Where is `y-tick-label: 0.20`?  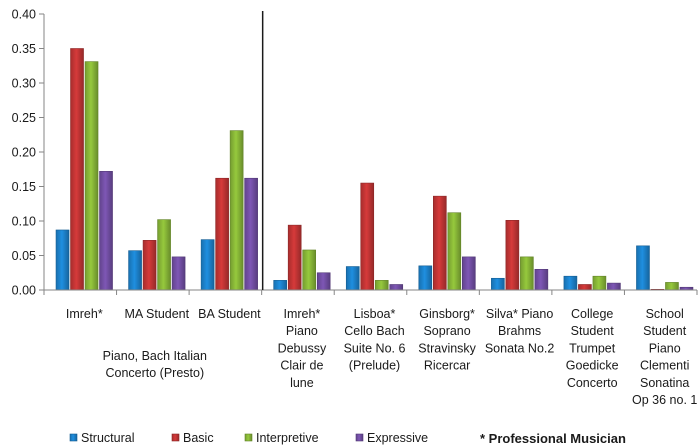 y-tick-label: 0.20 is located at coordinates (24, 153).